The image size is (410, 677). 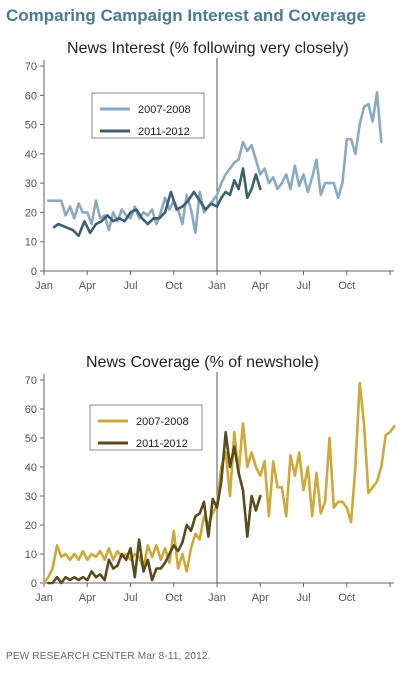 I want to click on interest-y-tick-label: 20, so click(x=31, y=213).